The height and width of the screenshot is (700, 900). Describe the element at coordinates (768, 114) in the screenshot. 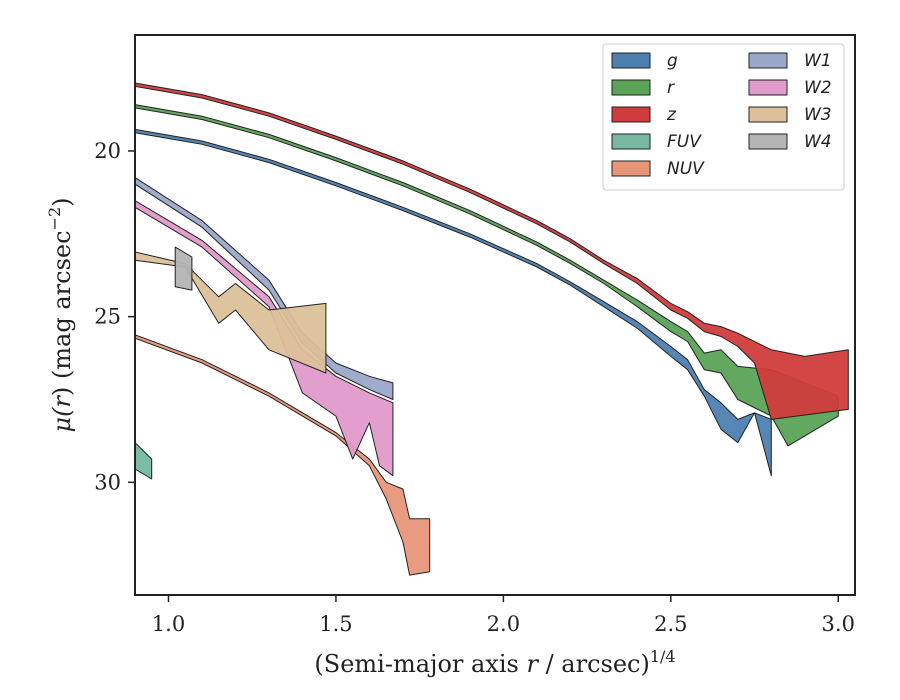

I see `legend-swatch-w3` at that location.